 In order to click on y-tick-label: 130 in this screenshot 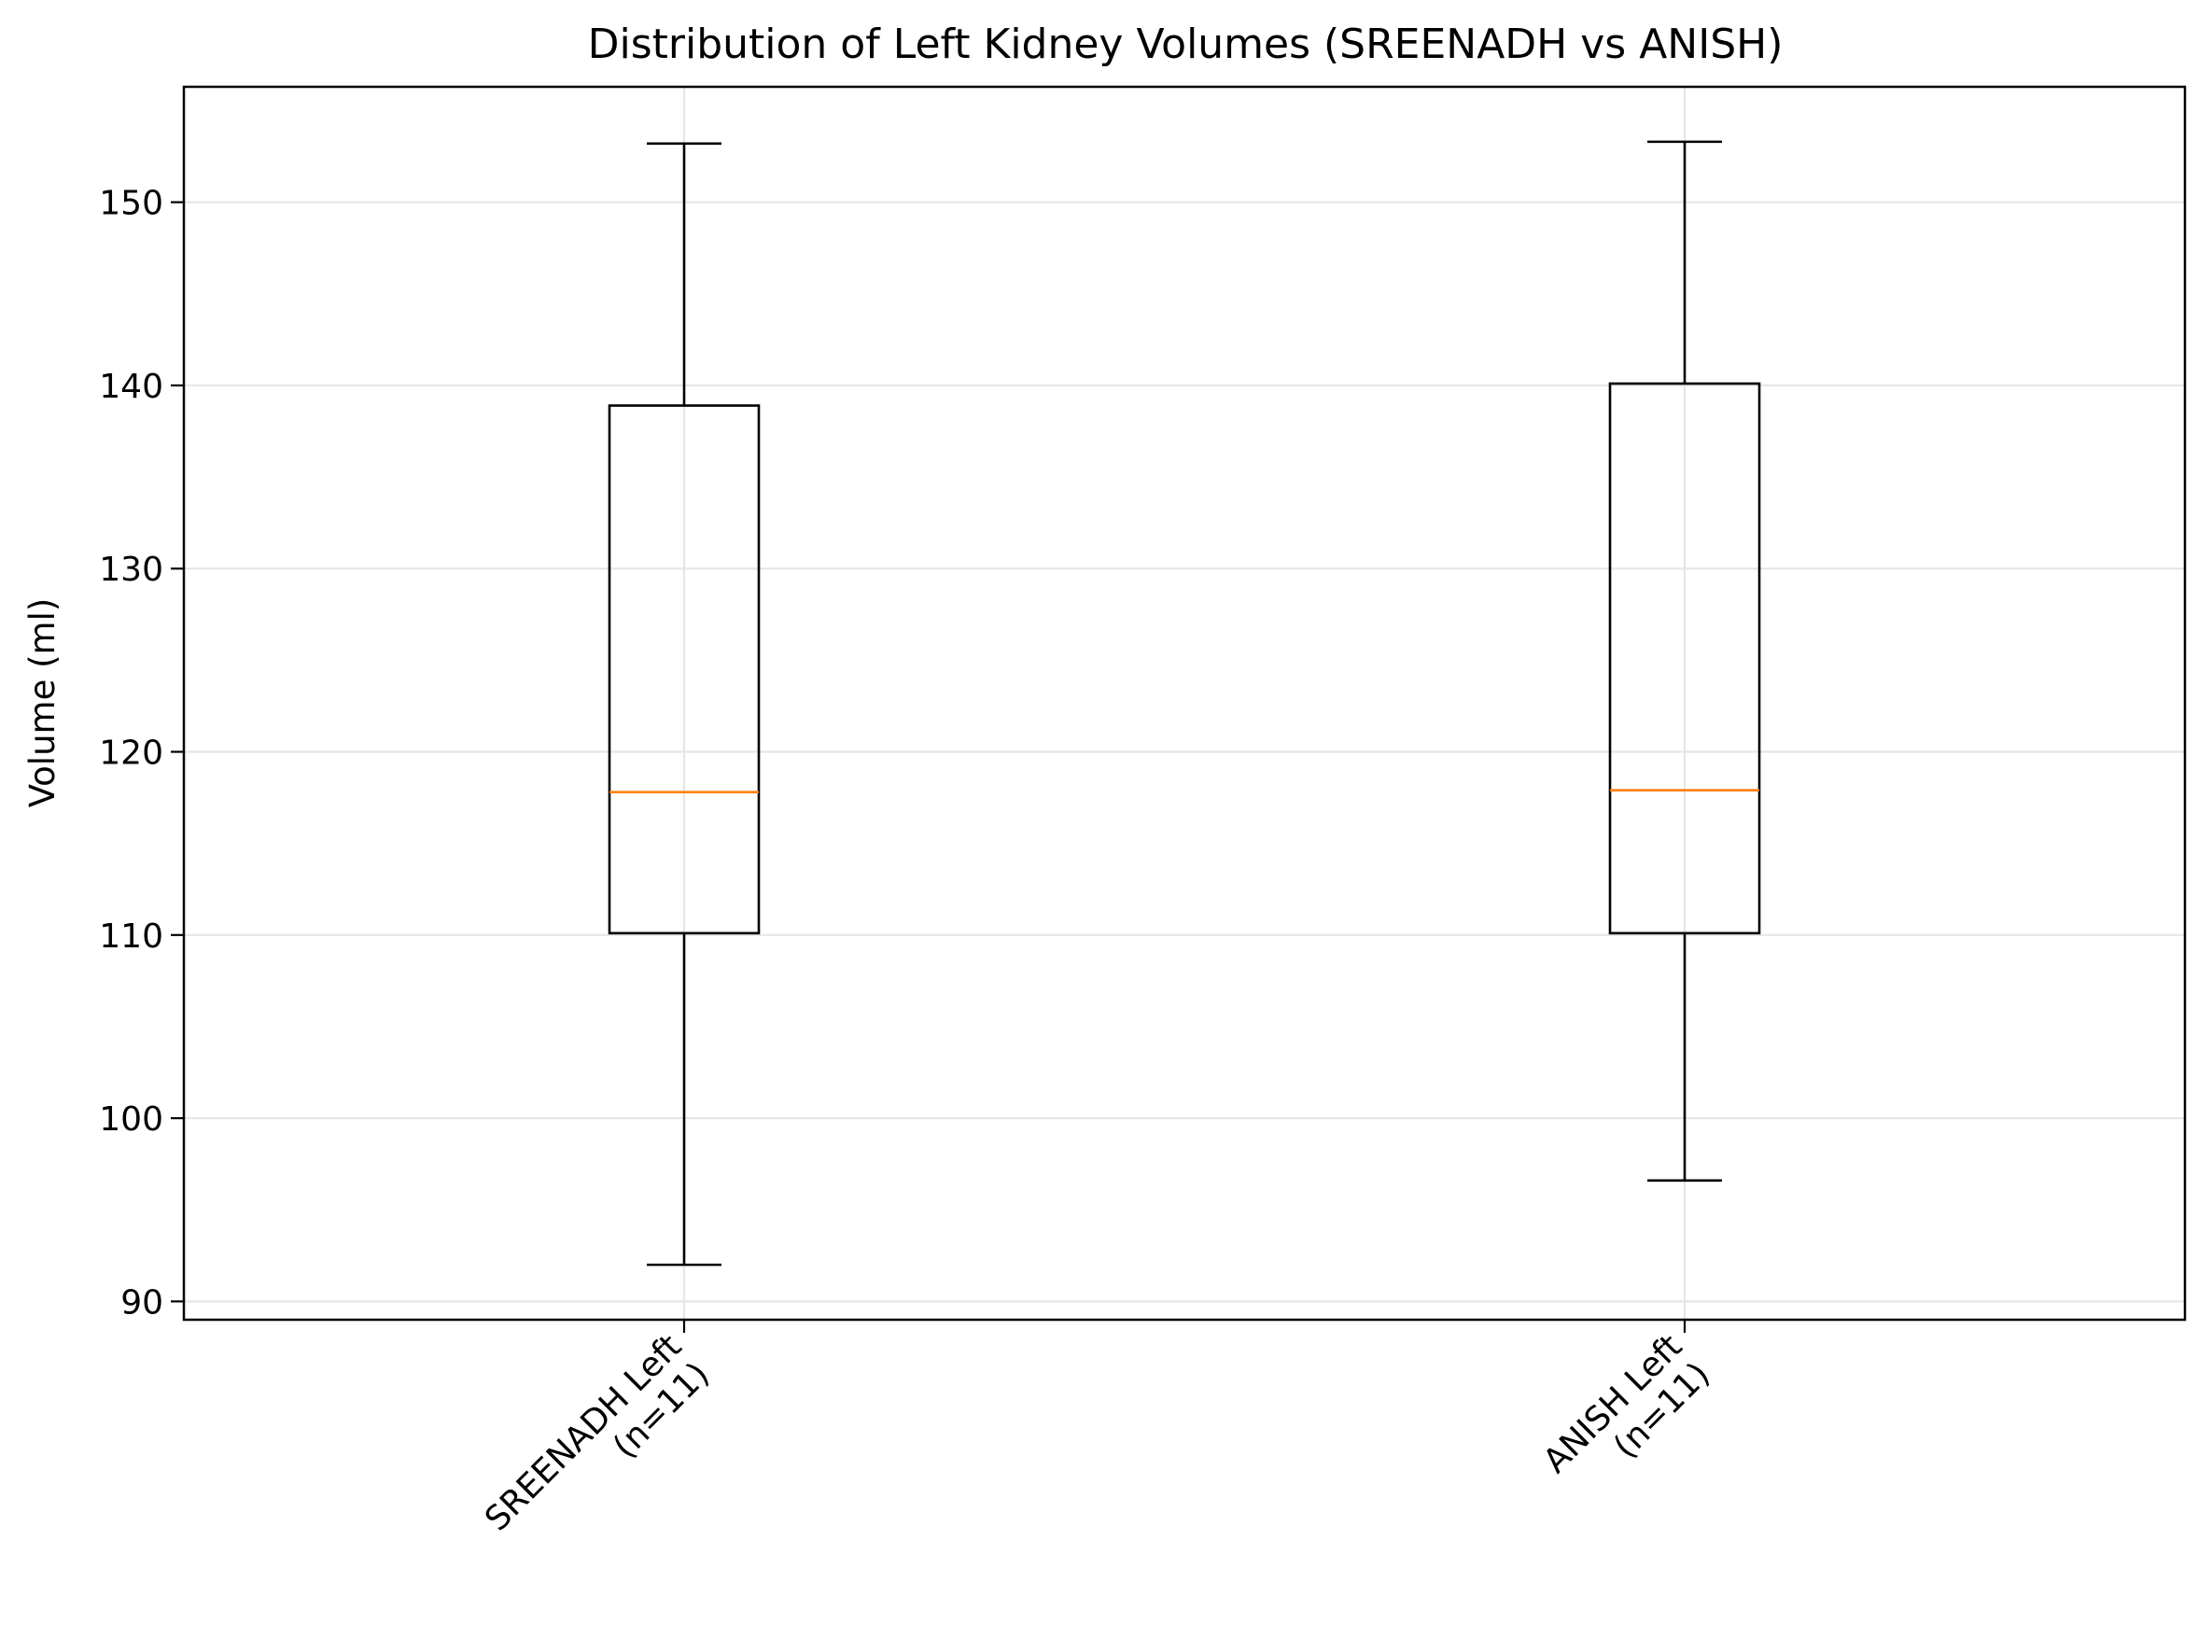, I will do `click(131, 570)`.